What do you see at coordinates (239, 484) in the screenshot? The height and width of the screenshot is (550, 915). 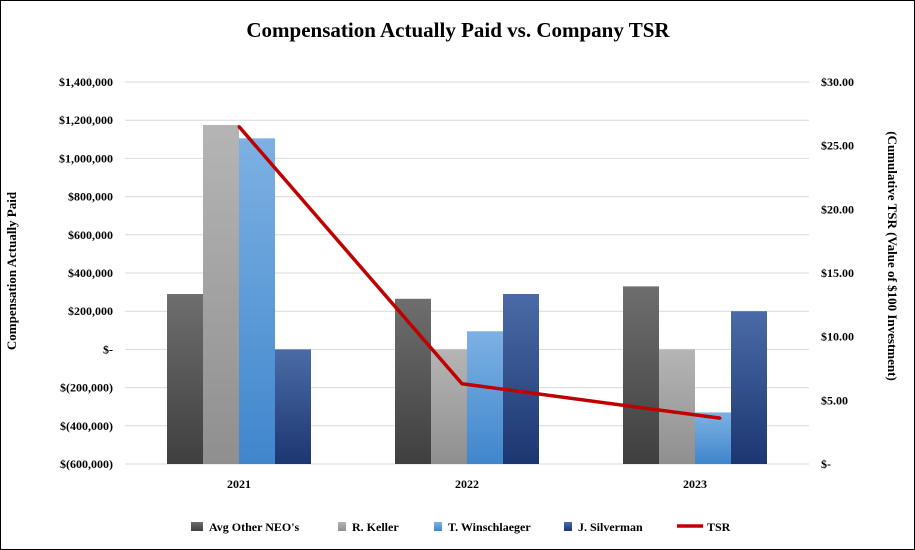 I see `x-tick-label: 2021` at bounding box center [239, 484].